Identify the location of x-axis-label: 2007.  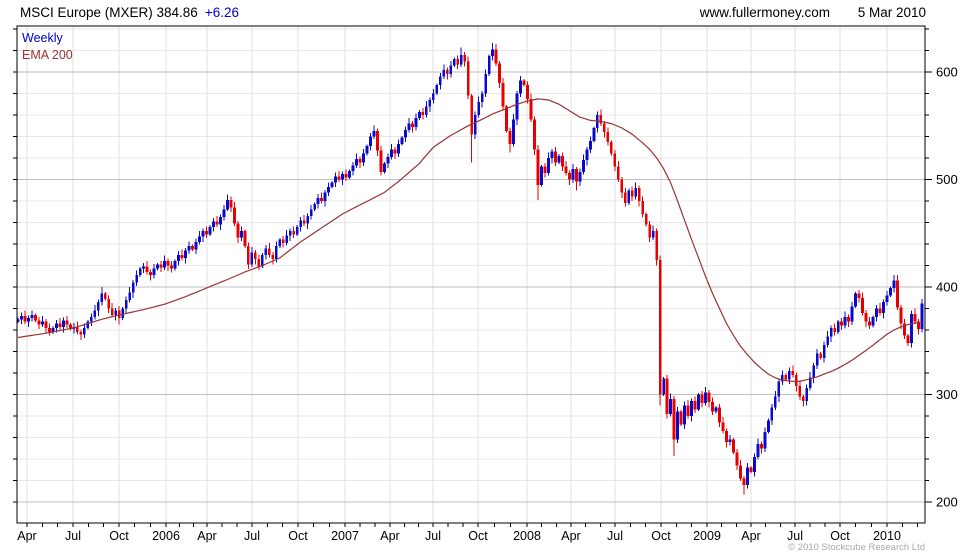
(345, 536).